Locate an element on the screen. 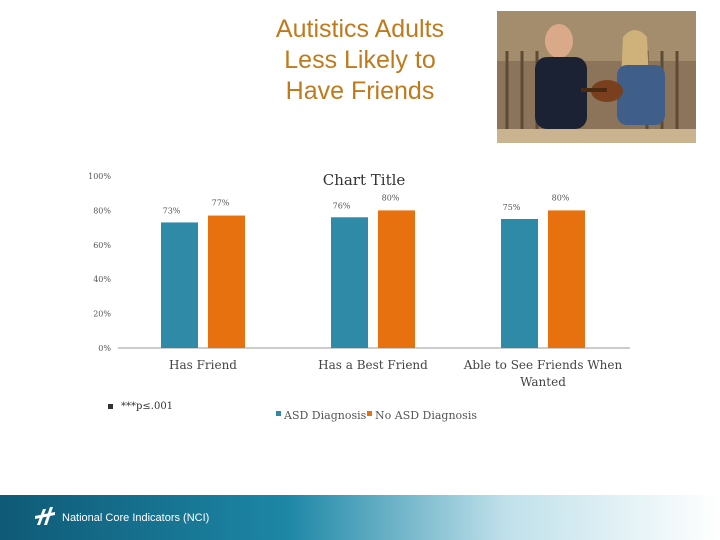  photo is located at coordinates (596, 77).